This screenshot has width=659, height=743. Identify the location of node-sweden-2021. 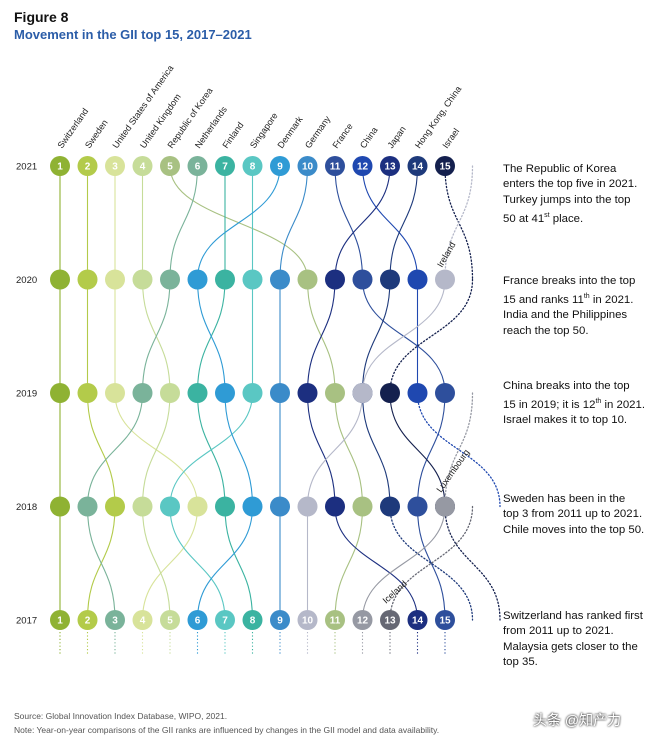
(87, 166).